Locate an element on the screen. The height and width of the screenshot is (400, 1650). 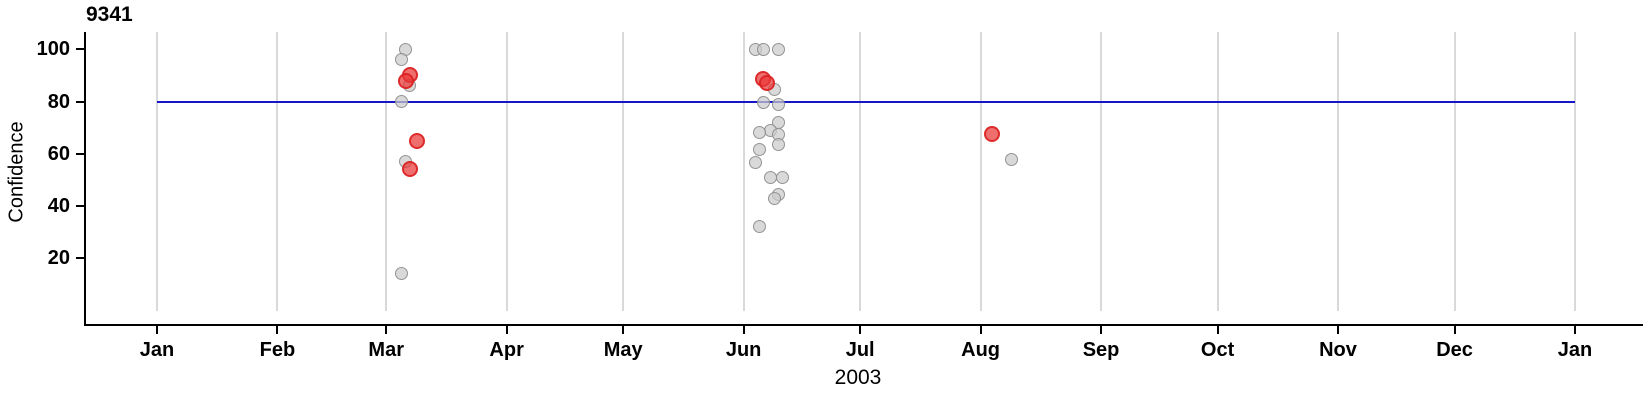
x-tick-label: Dec is located at coordinates (1454, 350).